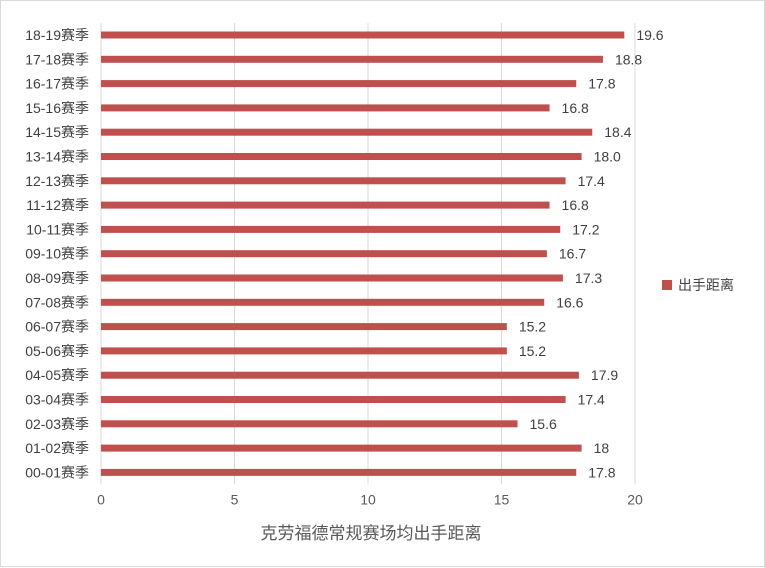 The image size is (765, 568). What do you see at coordinates (235, 499) in the screenshot?
I see `x-tick-label: 5` at bounding box center [235, 499].